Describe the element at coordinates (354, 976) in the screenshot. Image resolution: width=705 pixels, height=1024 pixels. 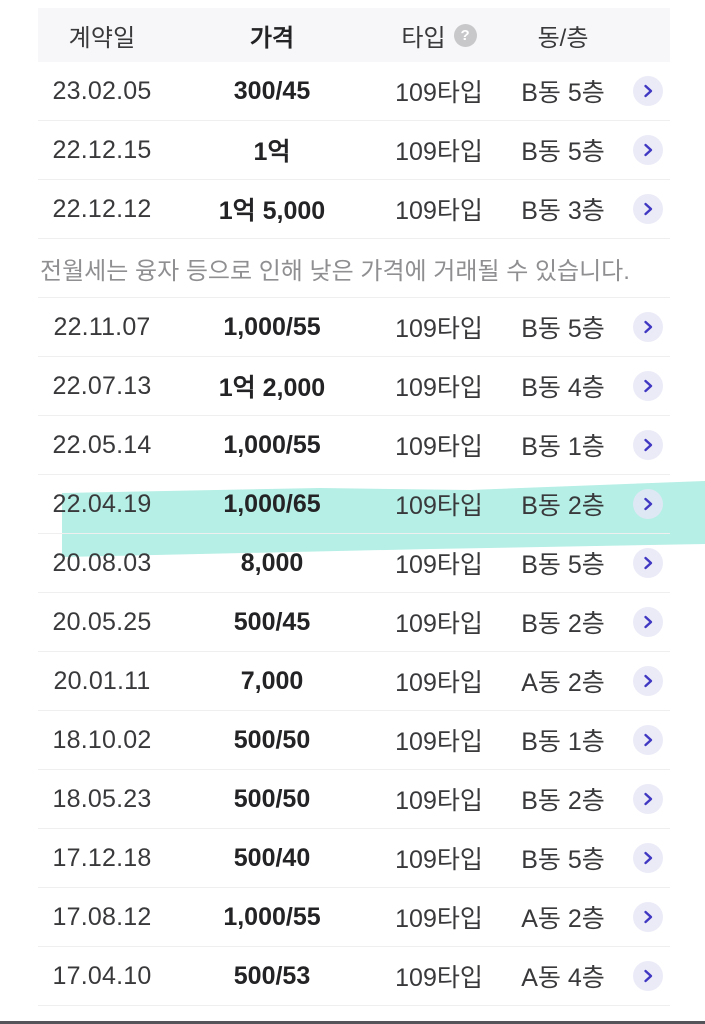
I see `table-row: 17.04.10 500/53 109타입 A동 4층` at that location.